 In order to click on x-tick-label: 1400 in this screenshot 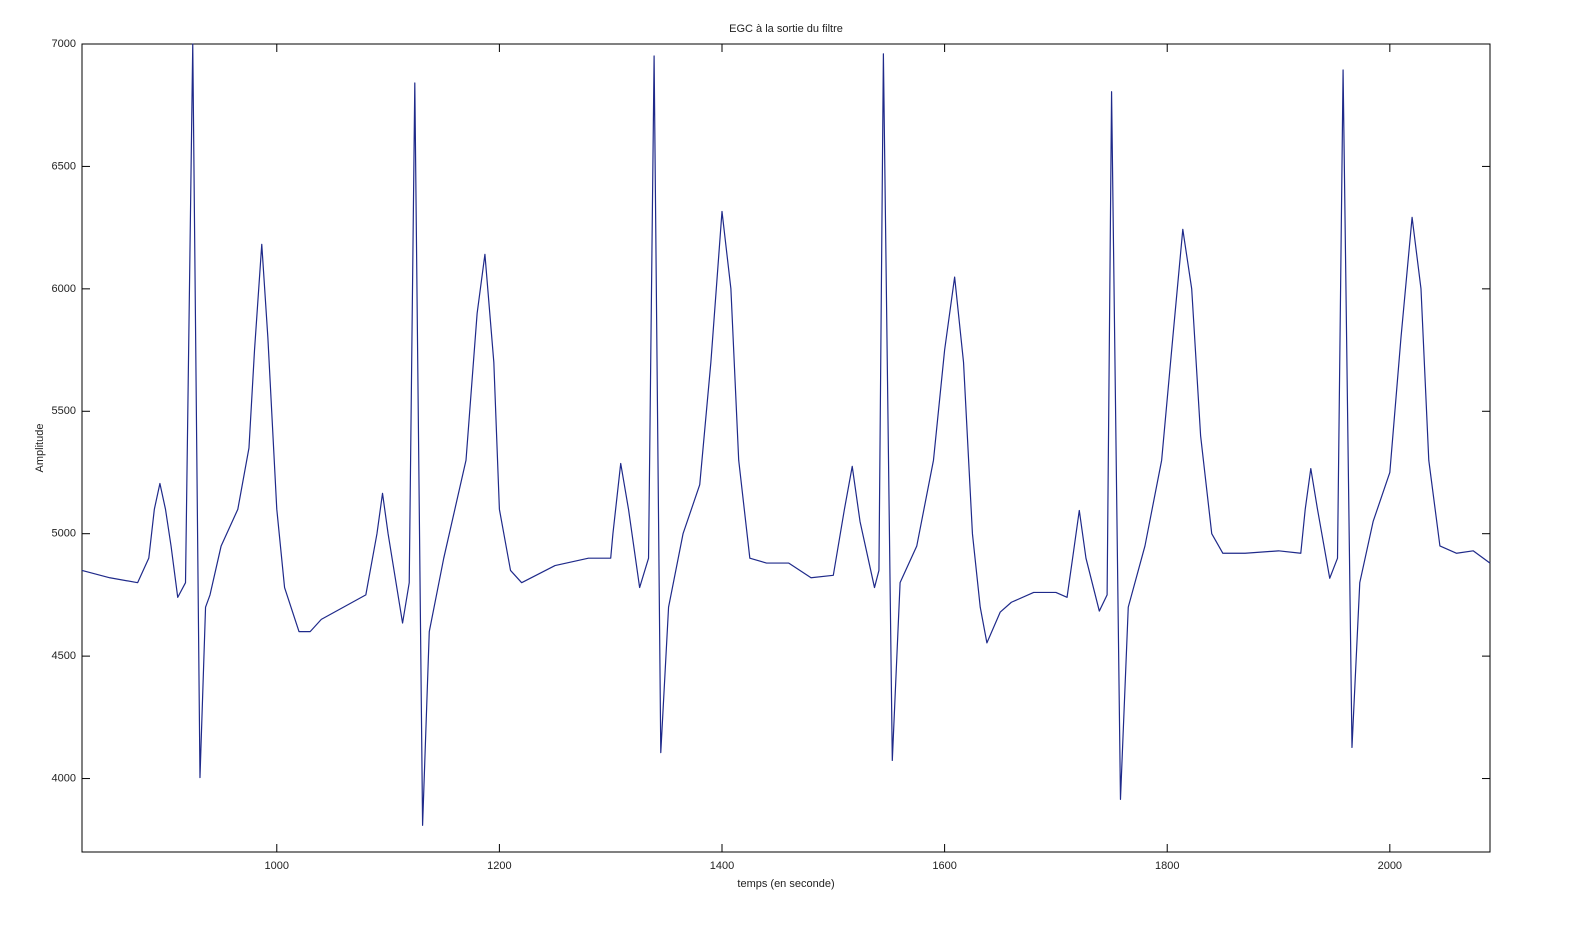, I will do `click(722, 866)`.